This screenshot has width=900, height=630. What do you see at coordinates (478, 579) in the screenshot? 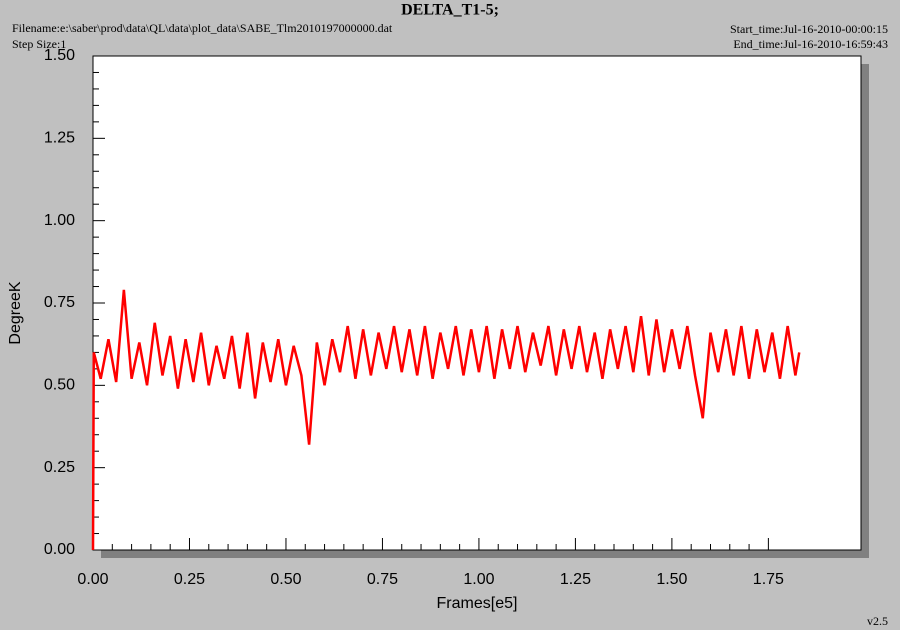
I see `x-tick-label: 1.00` at bounding box center [478, 579].